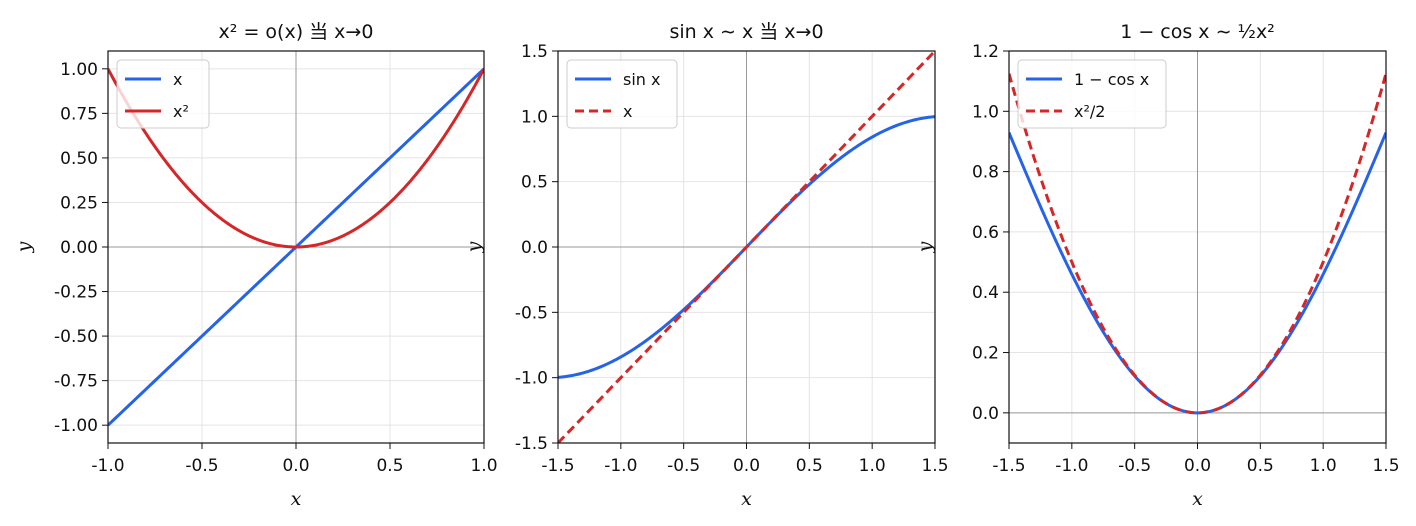 Image resolution: width=1416 pixels, height=526 pixels. What do you see at coordinates (76, 293) in the screenshot?
I see `y-tick-label: -0.25` at bounding box center [76, 293].